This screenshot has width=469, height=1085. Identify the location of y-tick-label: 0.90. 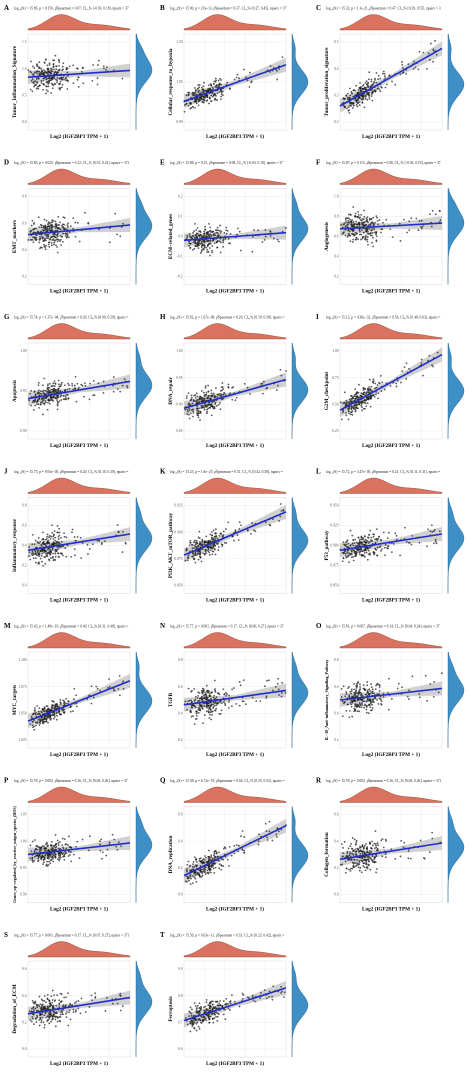
(179, 405).